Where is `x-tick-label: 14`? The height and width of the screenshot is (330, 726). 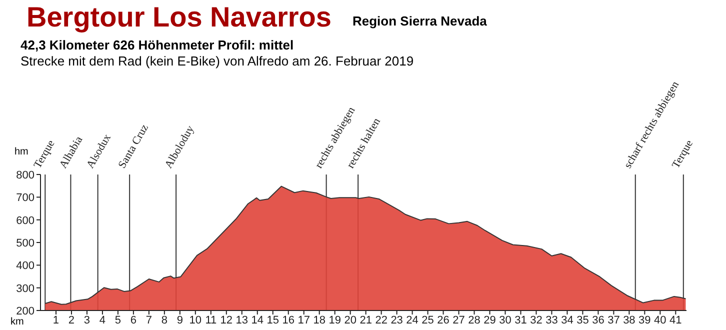 x-tick-label: 14 is located at coordinates (257, 320).